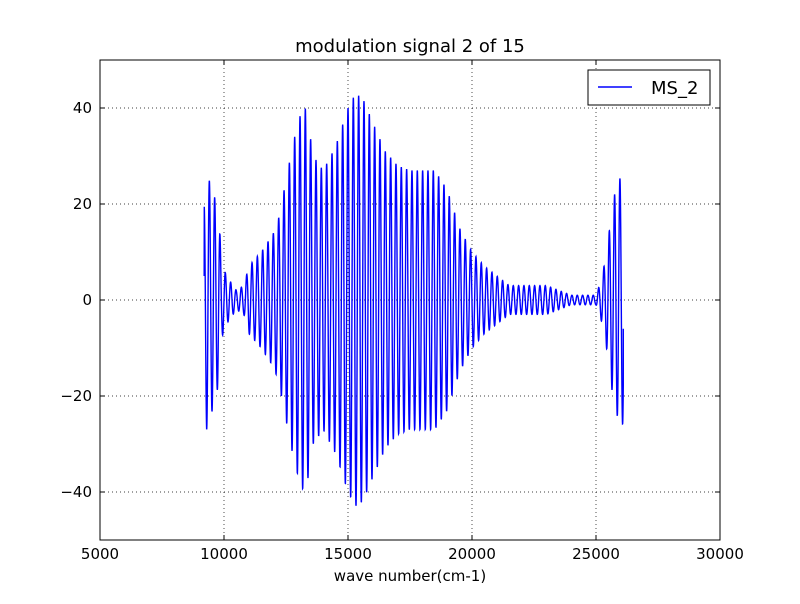  I want to click on x-axis-label: wave number(cm-1), so click(410, 576).